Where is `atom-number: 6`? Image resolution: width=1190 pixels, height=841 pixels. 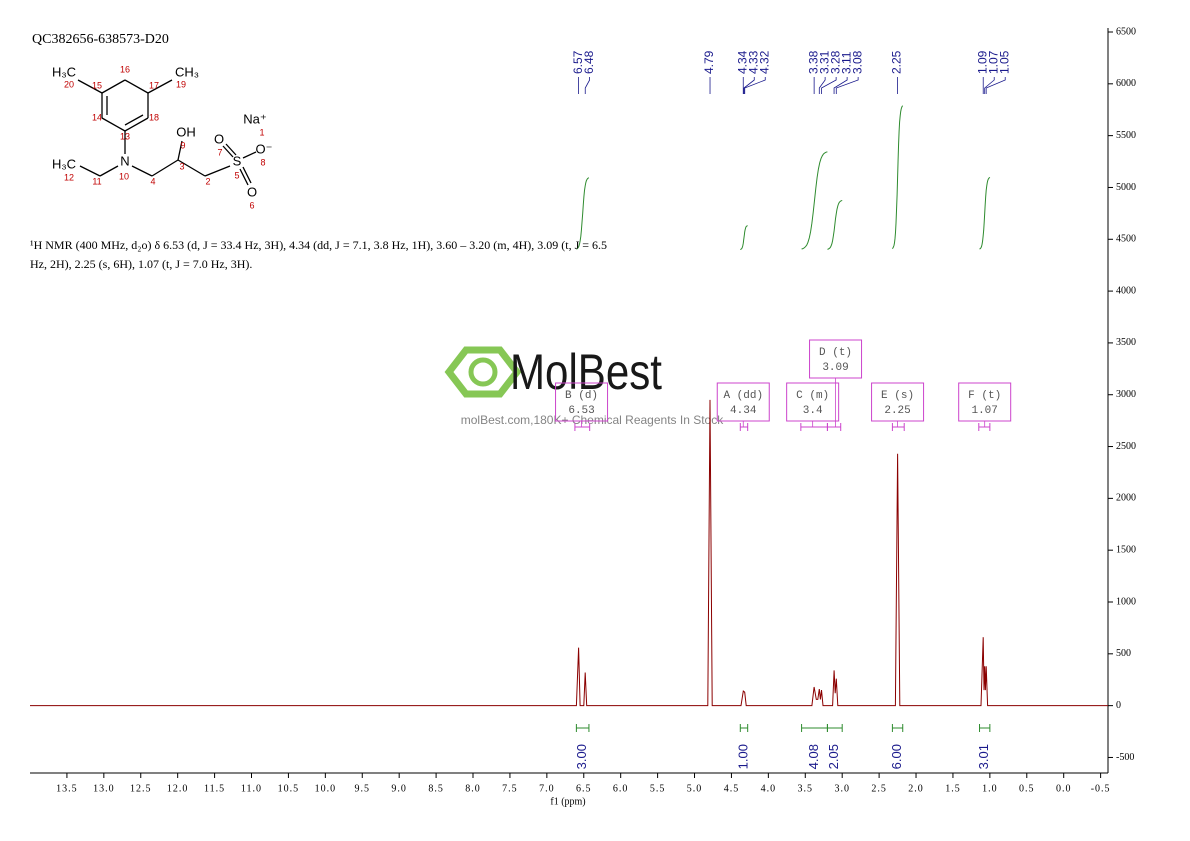 atom-number: 6 is located at coordinates (251, 205).